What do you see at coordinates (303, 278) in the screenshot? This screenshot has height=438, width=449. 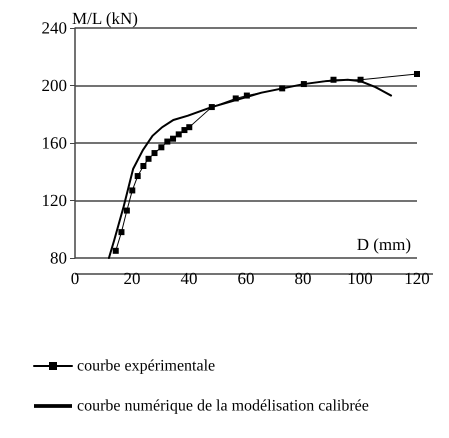 I see `x-tick-label: 80` at bounding box center [303, 278].